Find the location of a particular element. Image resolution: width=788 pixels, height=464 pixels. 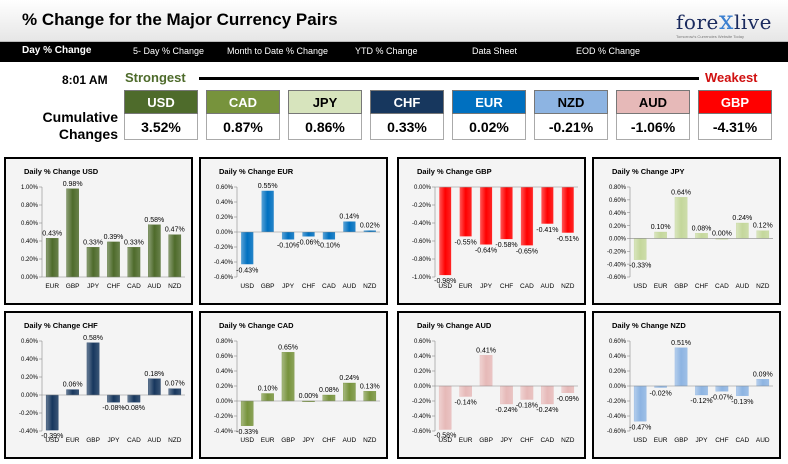

data-label: -0.08% is located at coordinates (134, 408).